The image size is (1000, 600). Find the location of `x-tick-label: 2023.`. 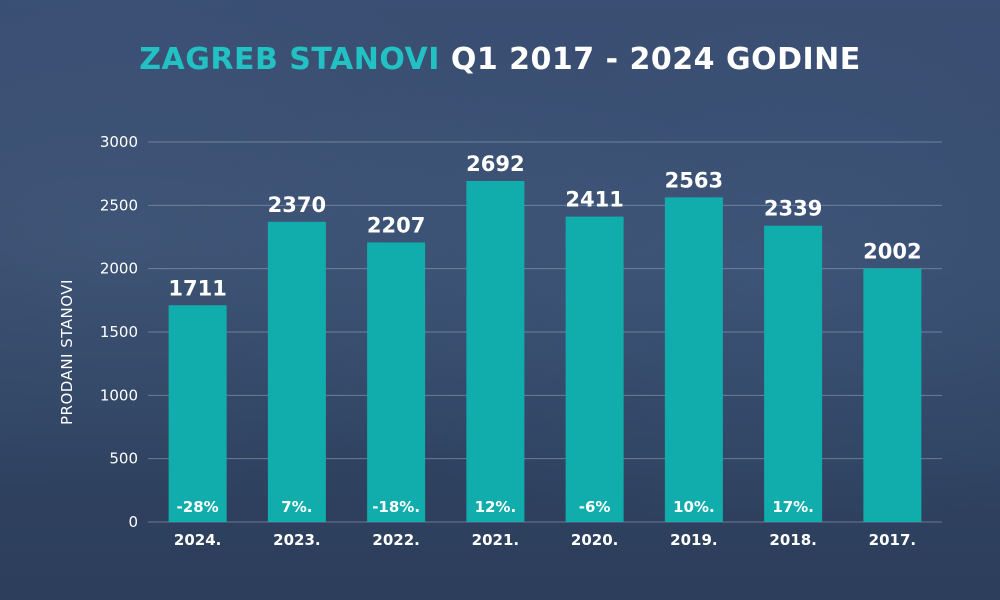

x-tick-label: 2023. is located at coordinates (296, 540).